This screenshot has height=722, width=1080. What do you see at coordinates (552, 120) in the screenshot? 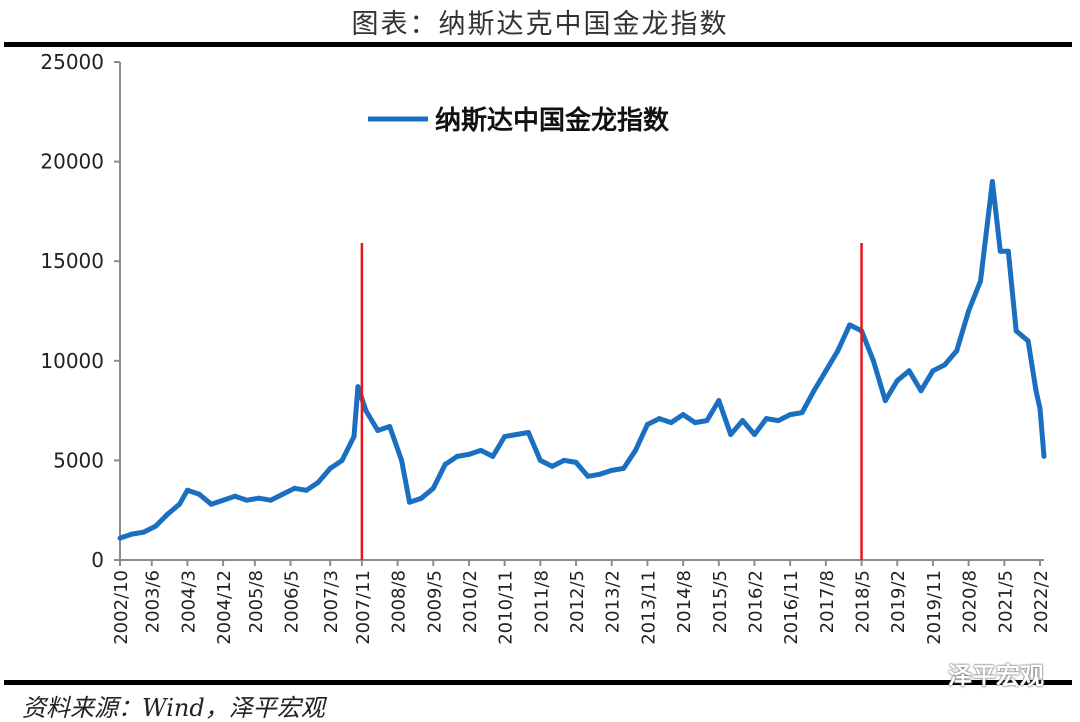
I see `legend-label: 纳斯达中国金龙指数` at bounding box center [552, 120].